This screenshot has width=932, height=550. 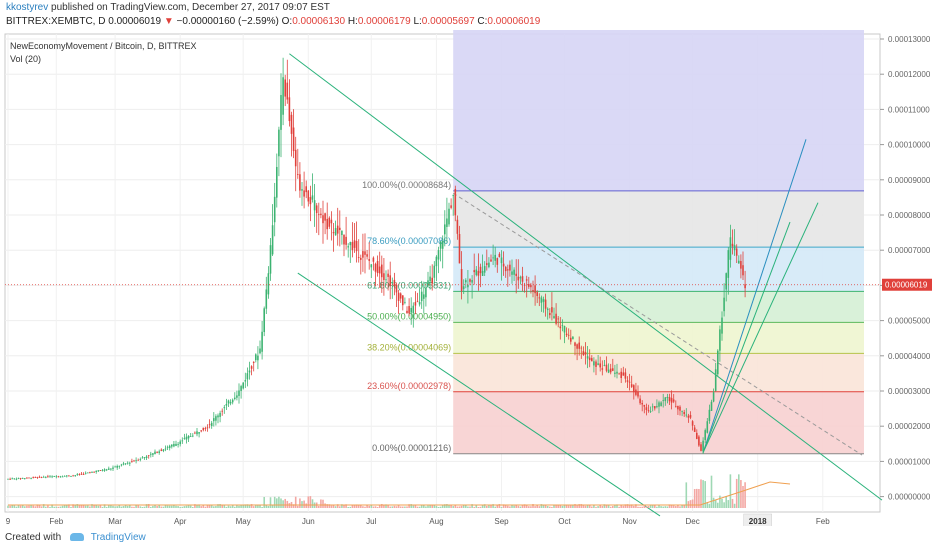 I want to click on fib-zone, so click(x=658, y=307).